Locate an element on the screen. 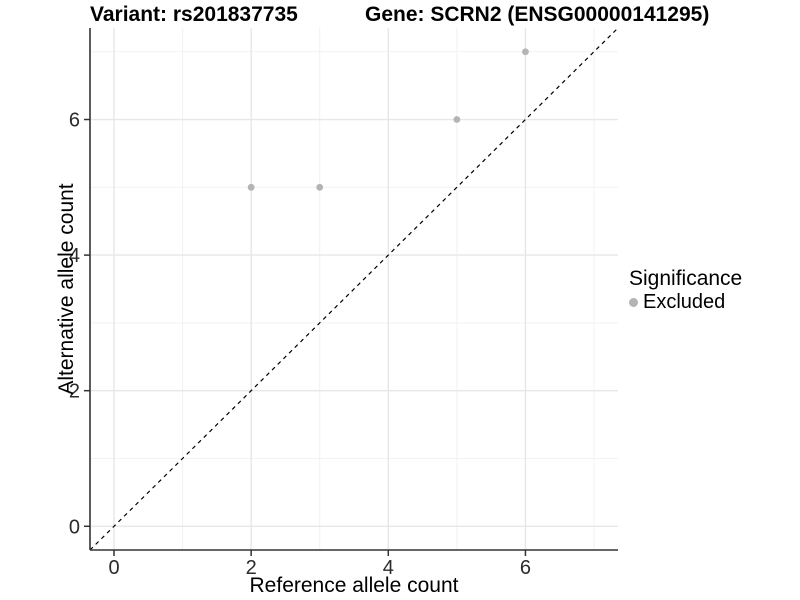 This screenshot has width=800, height=600. legend: Significance Excluded is located at coordinates (685, 290).